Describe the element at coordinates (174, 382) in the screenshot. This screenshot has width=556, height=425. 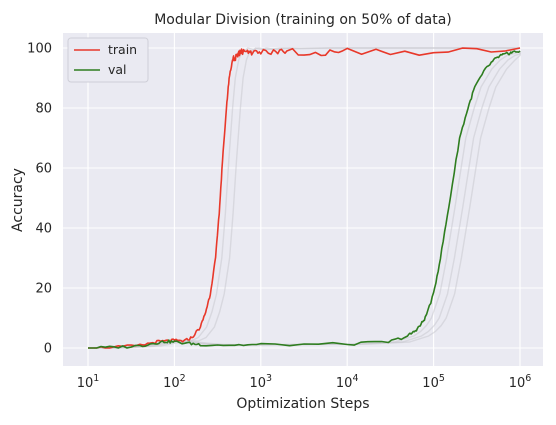
I see `x-tick-label: 10²` at that location.